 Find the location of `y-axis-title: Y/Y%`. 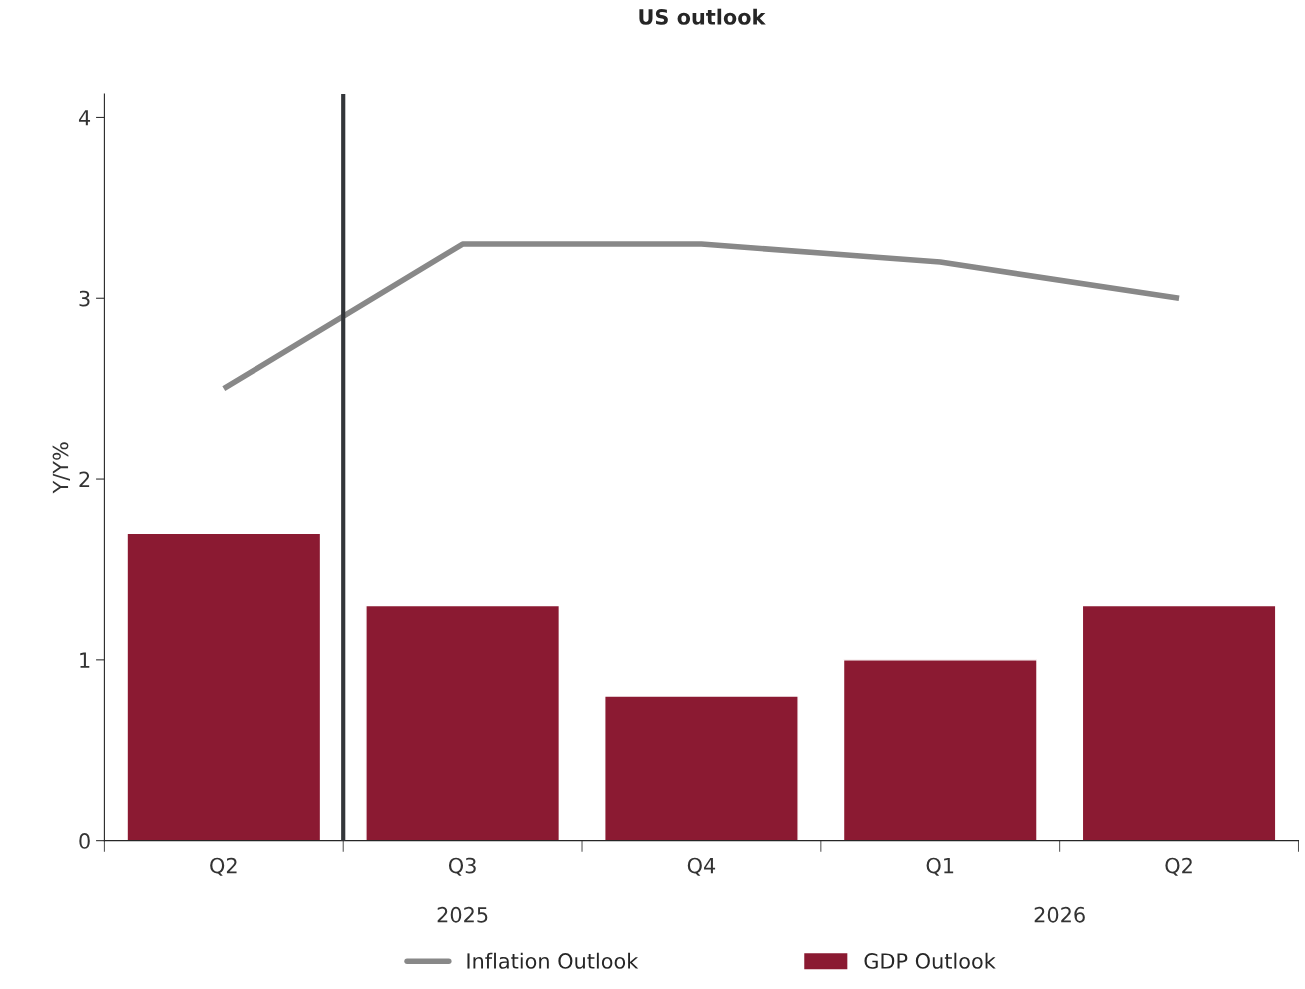

y-axis-title: Y/Y% is located at coordinates (61, 468).